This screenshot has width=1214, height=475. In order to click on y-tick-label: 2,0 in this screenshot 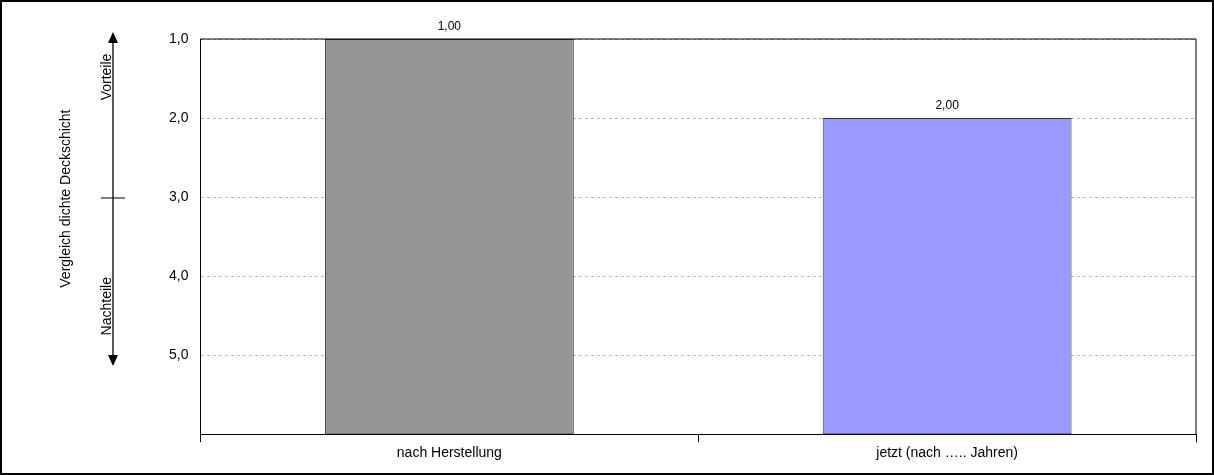, I will do `click(178, 116)`.